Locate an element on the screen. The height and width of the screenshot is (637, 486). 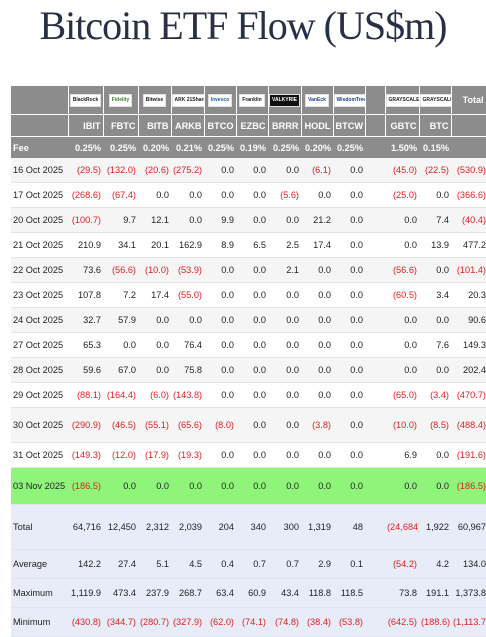
franklin-logo: Franklin is located at coordinates (252, 100).